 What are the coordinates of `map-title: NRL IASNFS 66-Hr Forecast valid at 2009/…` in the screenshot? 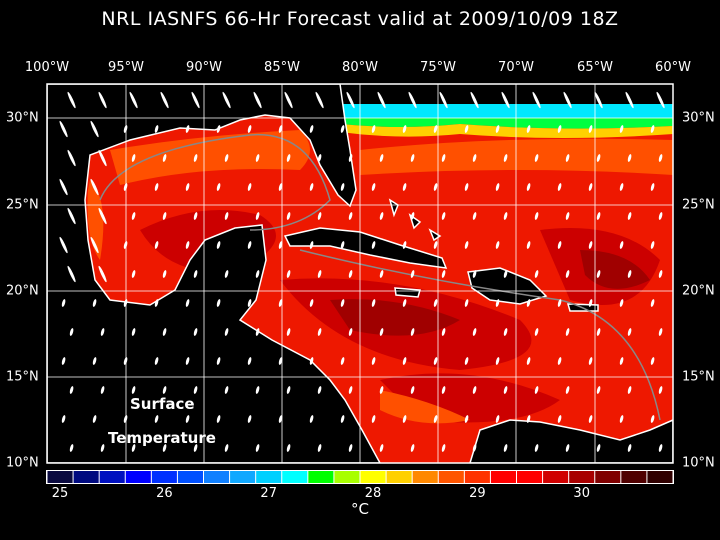 It's located at (360, 19).